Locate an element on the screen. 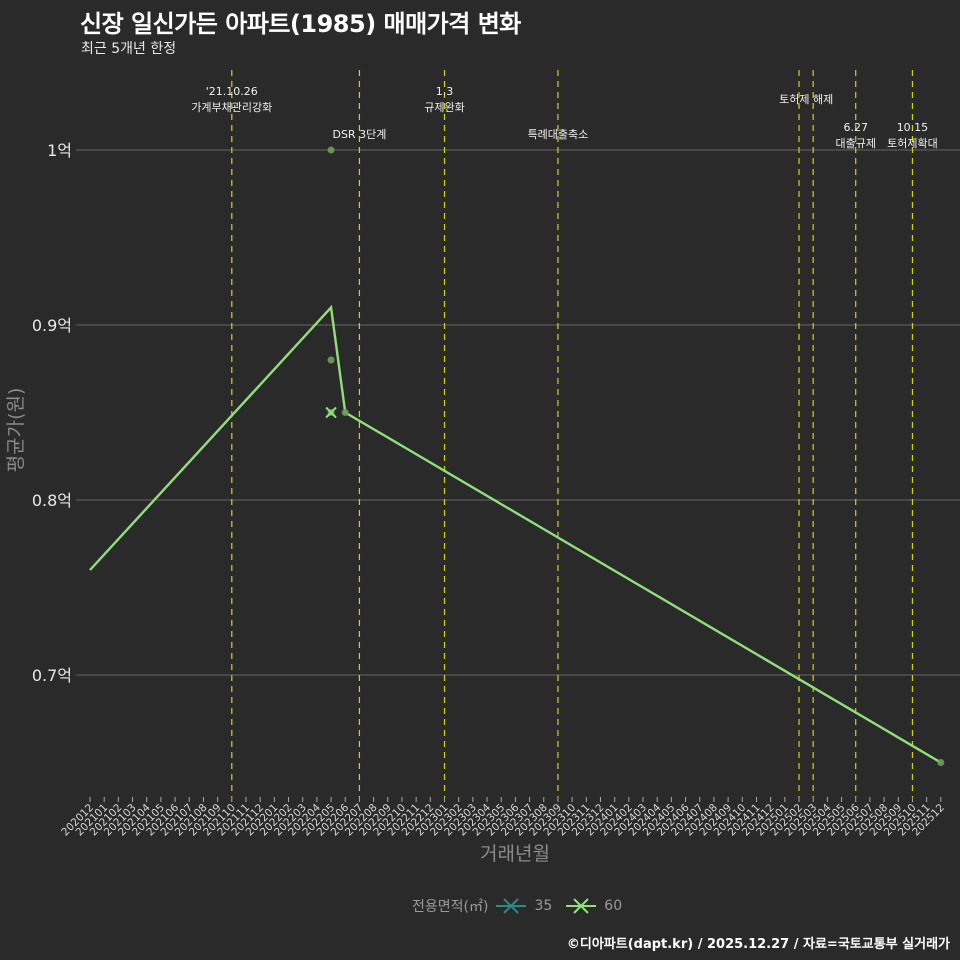  event-annotation: 10.15 is located at coordinates (913, 127).